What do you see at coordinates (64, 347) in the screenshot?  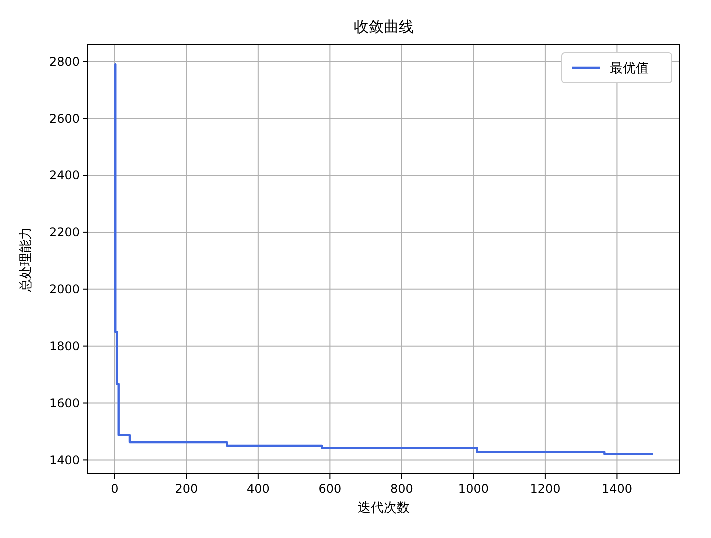 I see `y-tick-label: 1800` at bounding box center [64, 347].